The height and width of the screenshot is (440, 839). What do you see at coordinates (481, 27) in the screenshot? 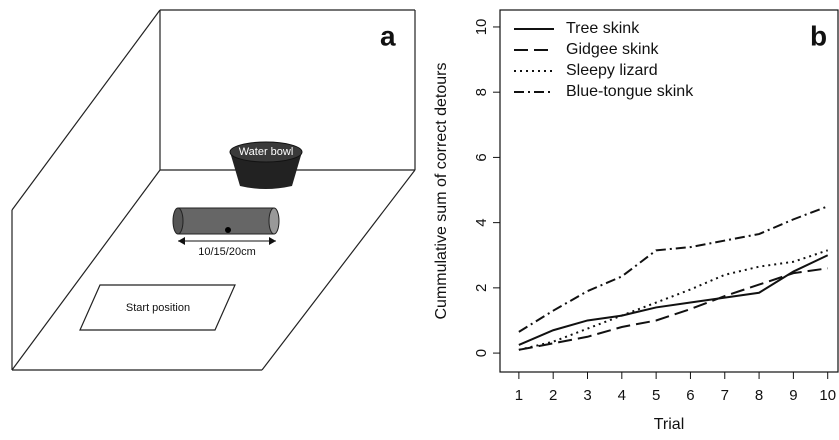
I see `y-tick-label: 10` at bounding box center [481, 27].